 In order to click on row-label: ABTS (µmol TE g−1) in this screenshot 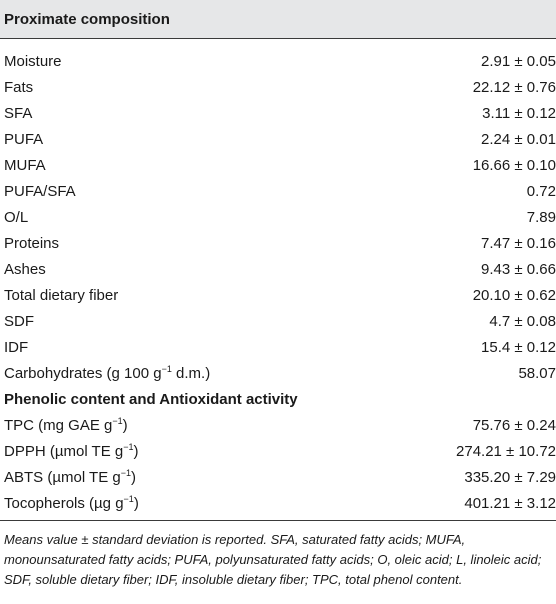, I will do `click(145, 476)`.